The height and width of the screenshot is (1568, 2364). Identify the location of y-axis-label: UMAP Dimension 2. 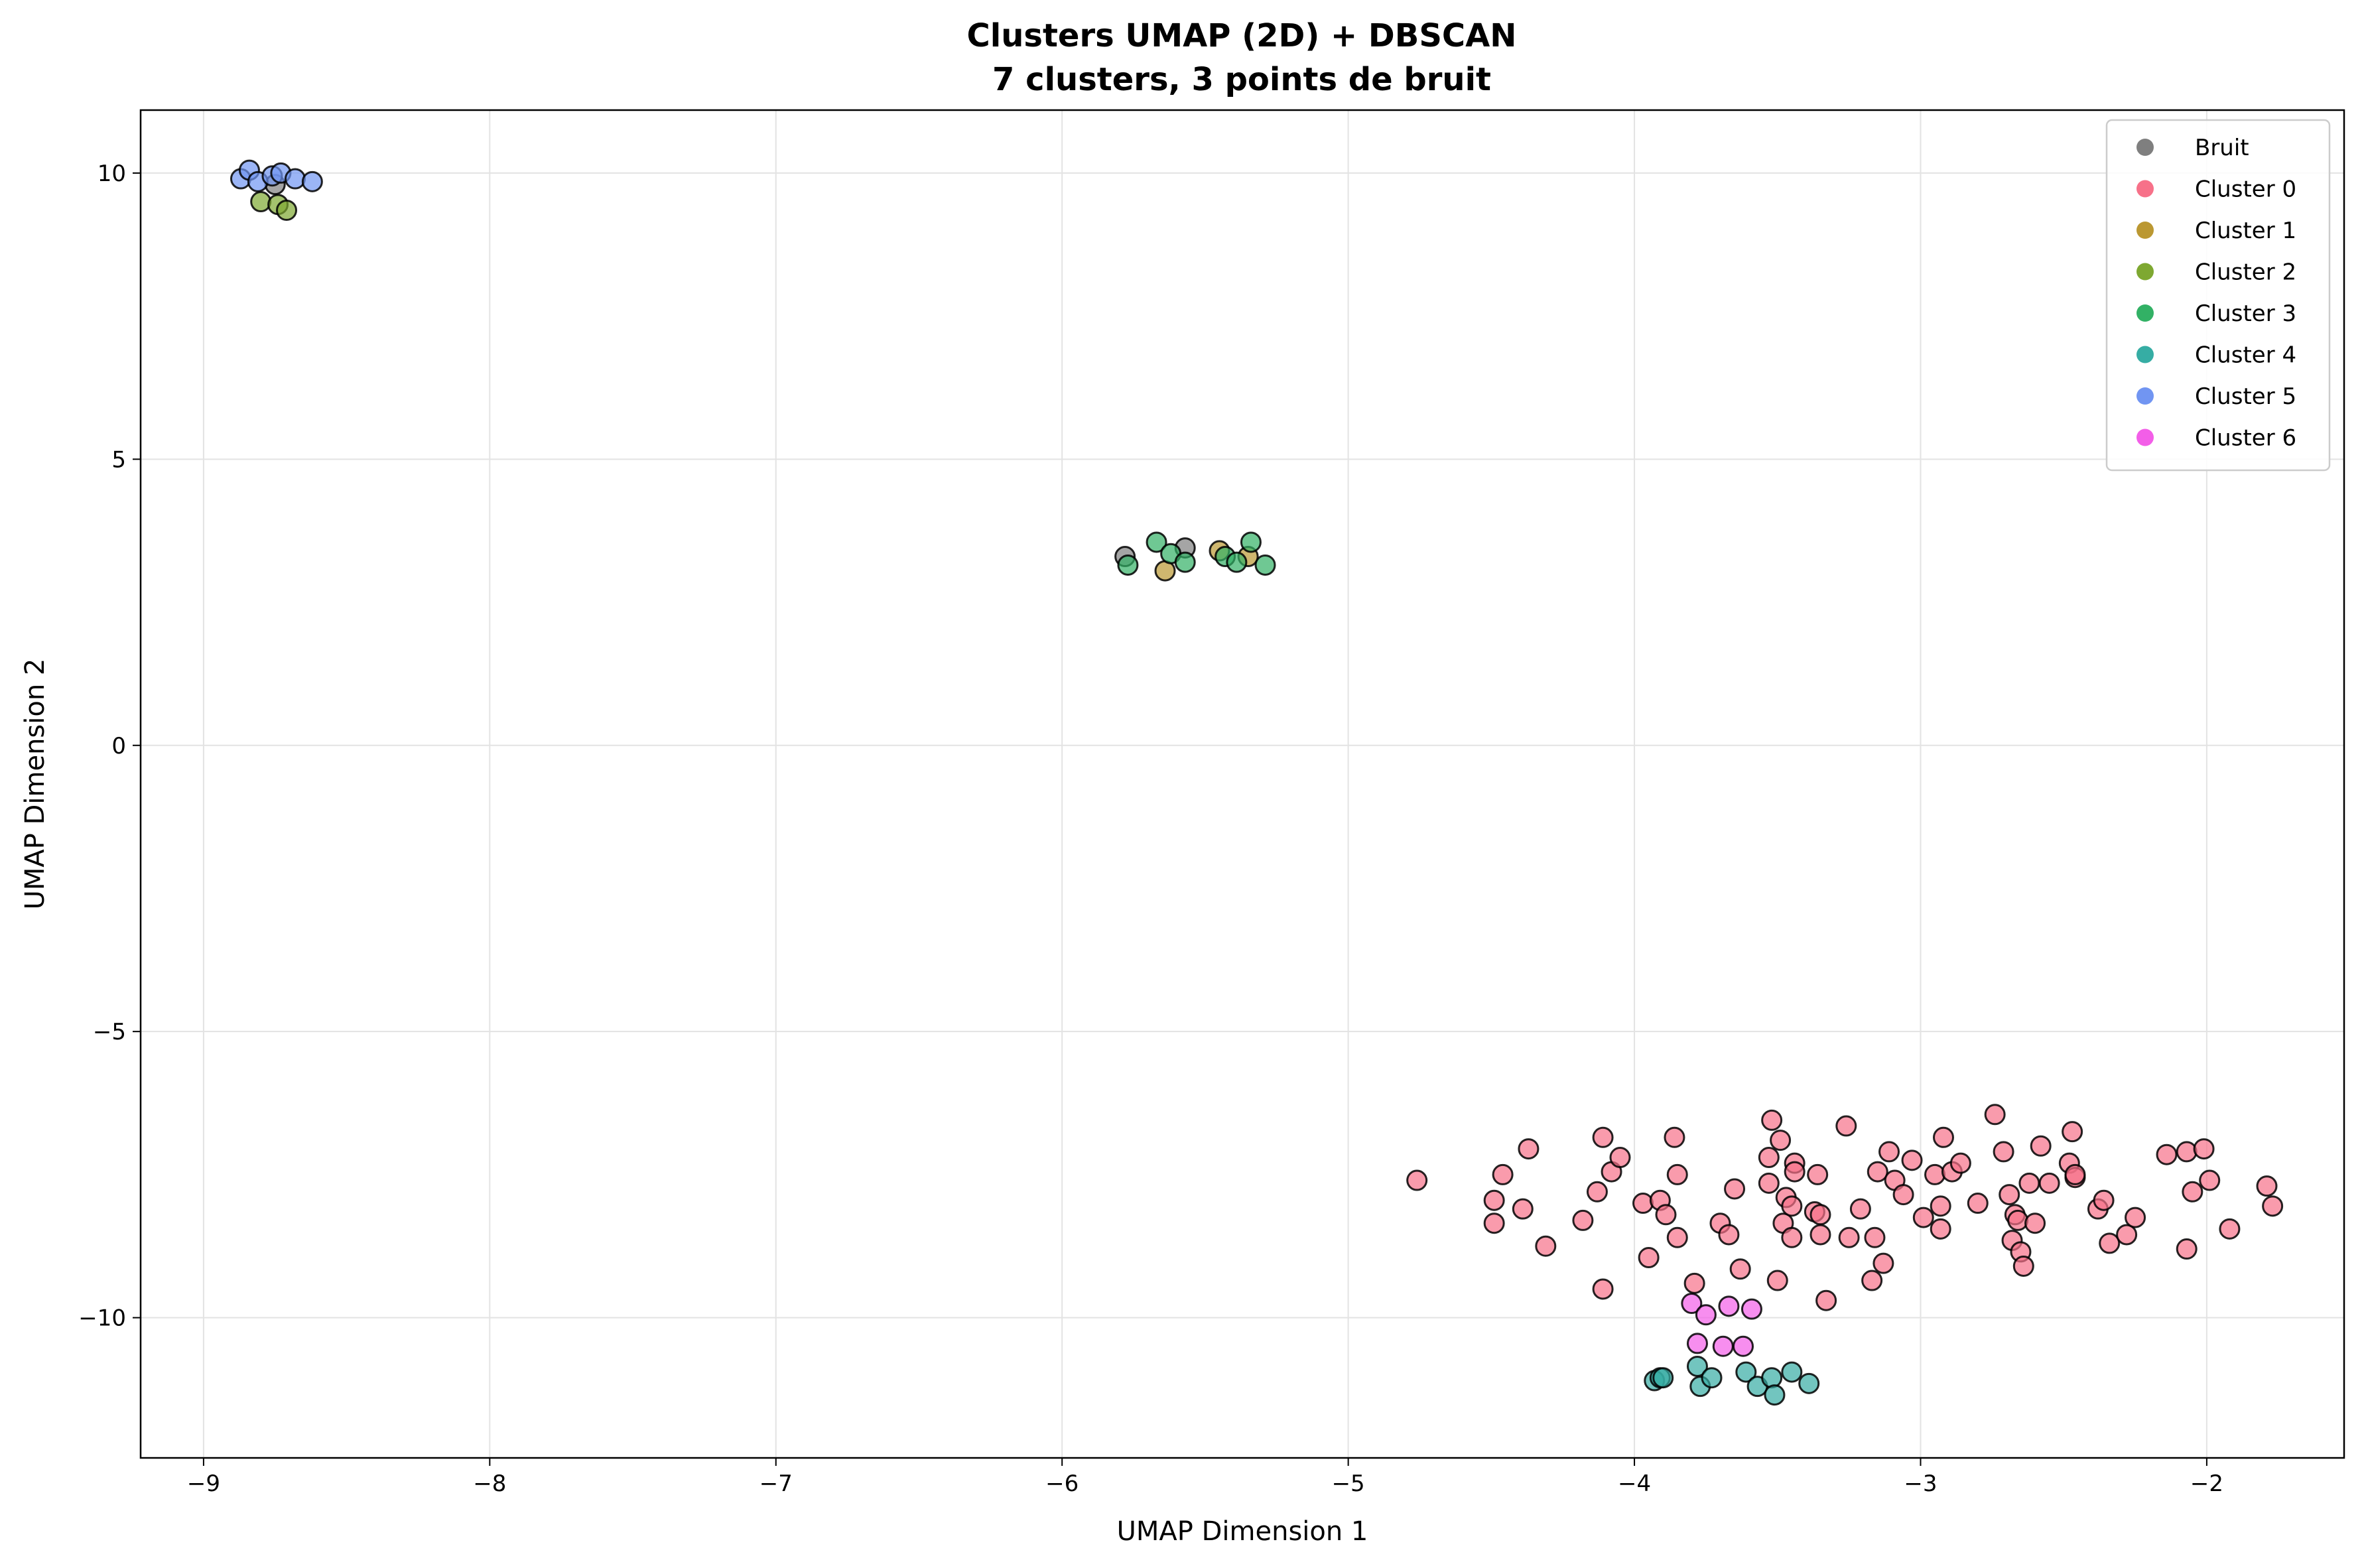
(35, 785).